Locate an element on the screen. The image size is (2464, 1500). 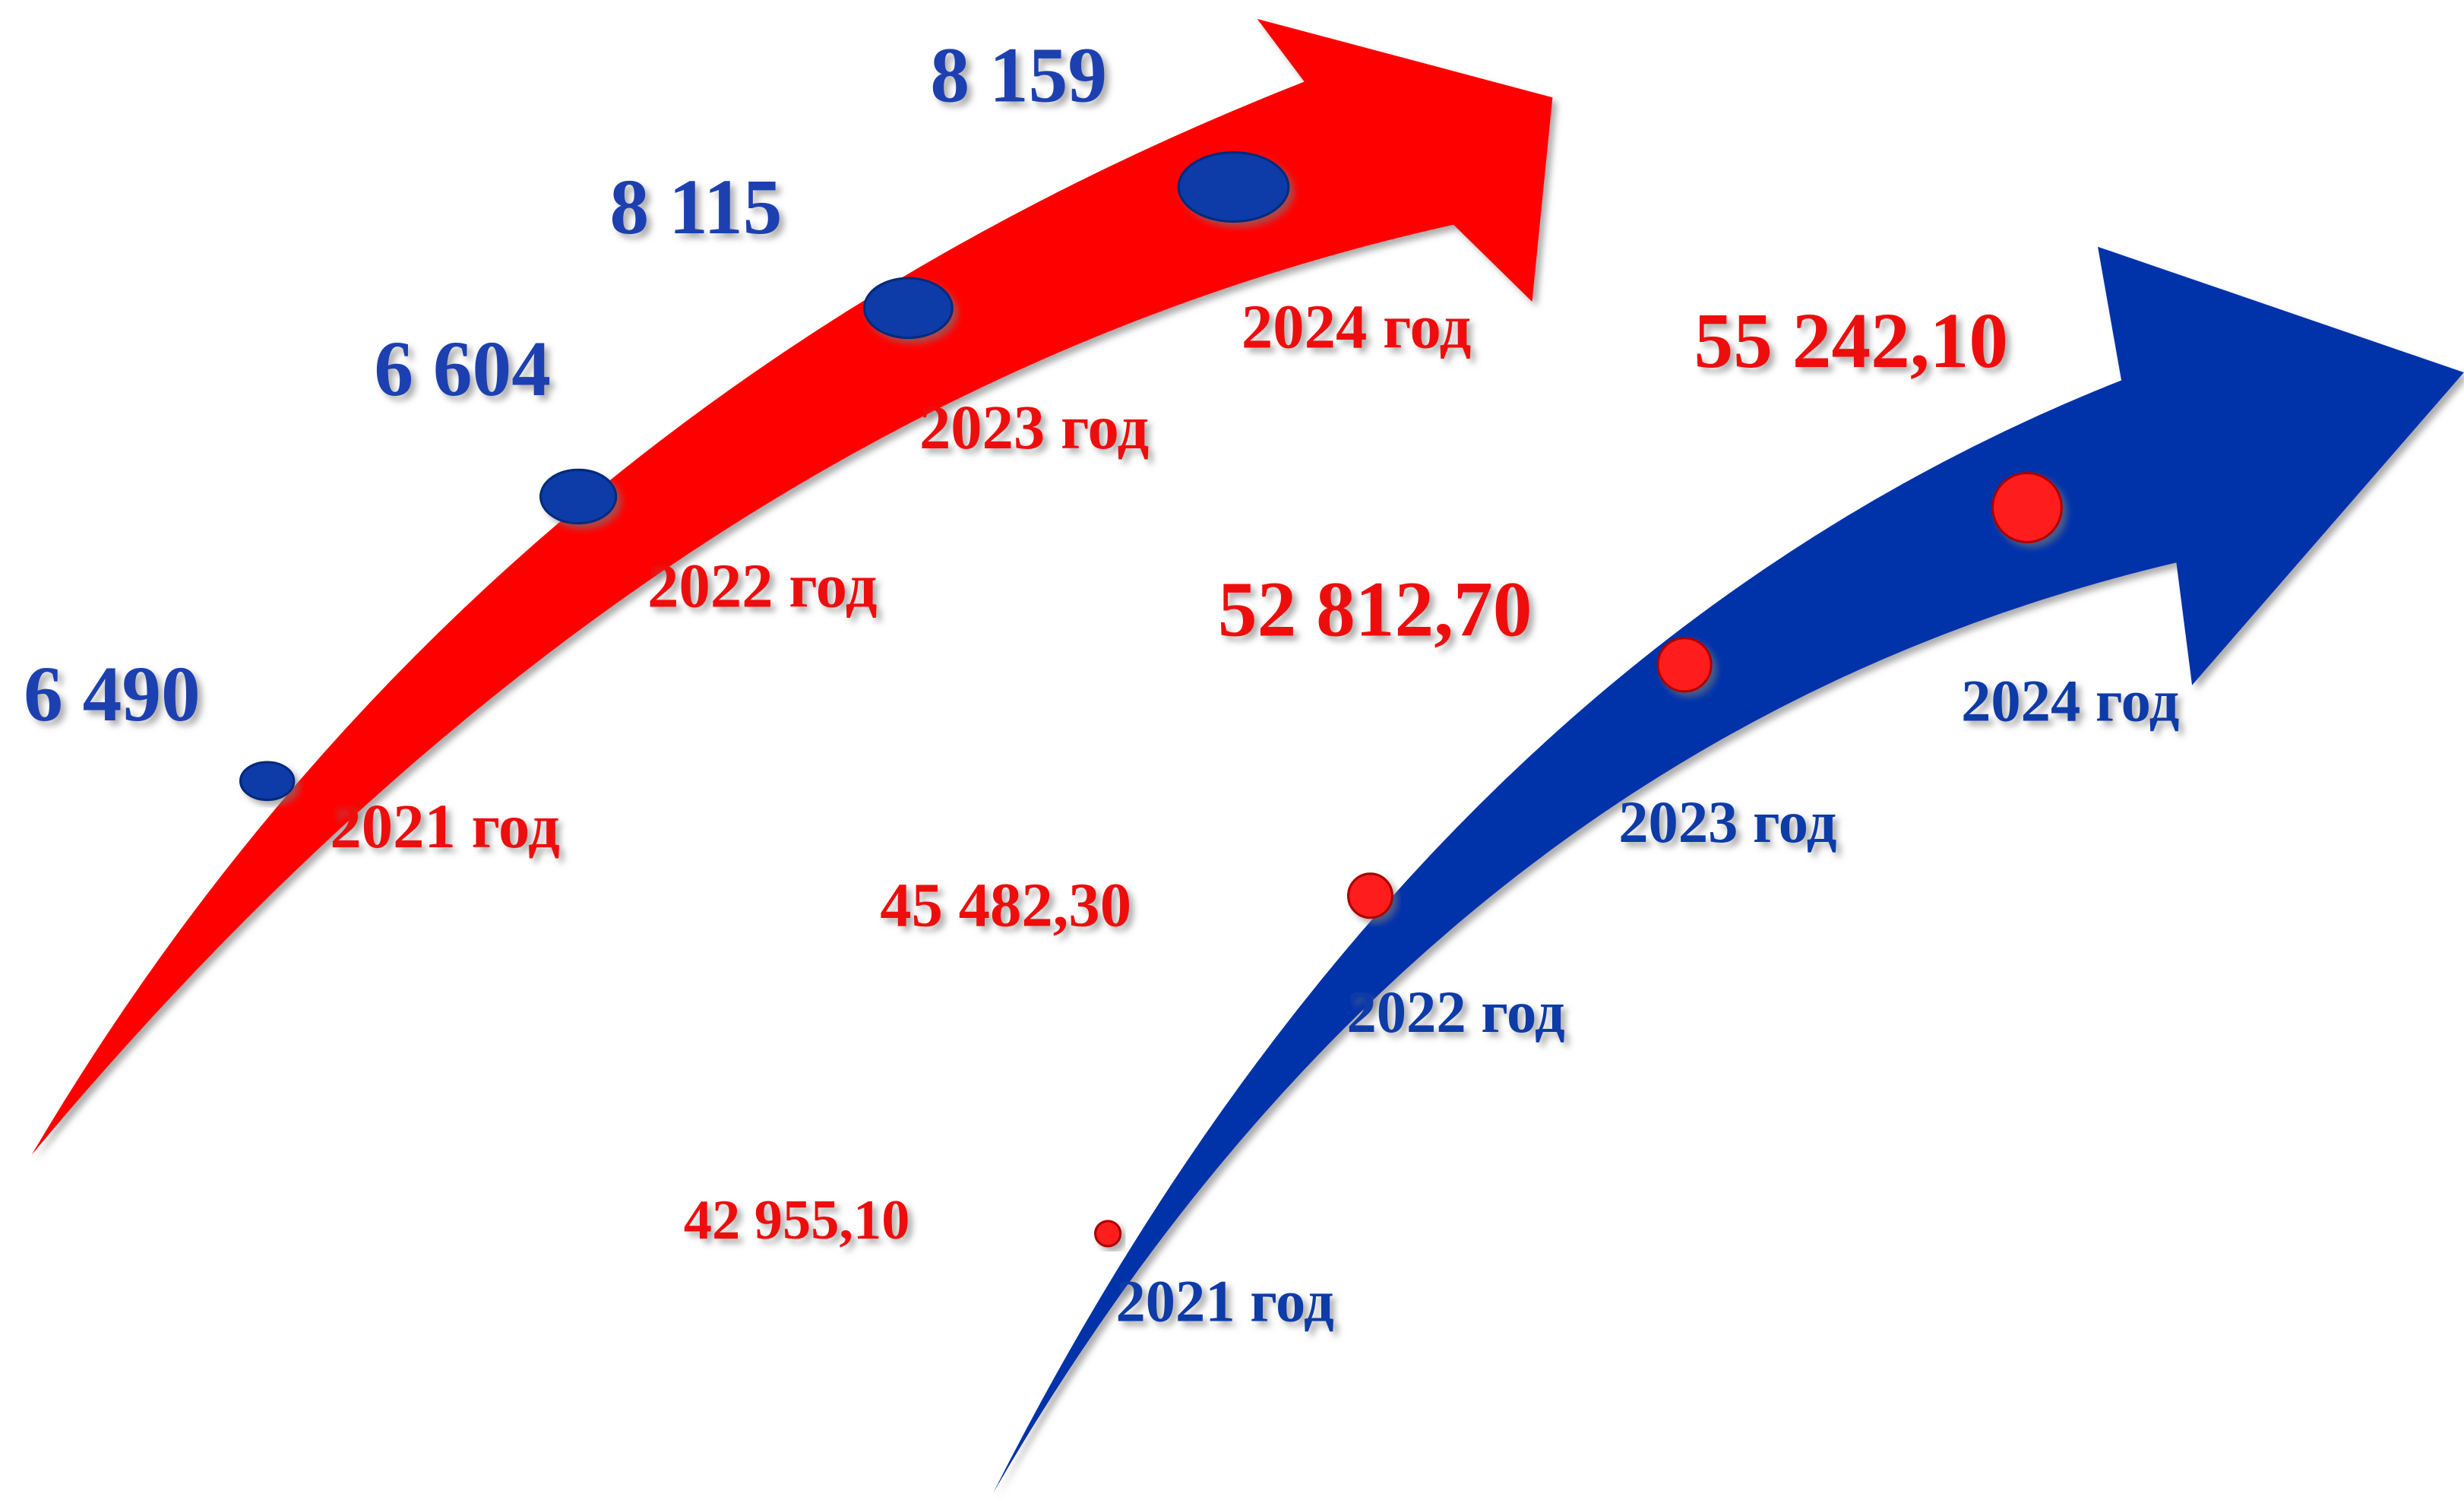
value-label: 42 955,10 is located at coordinates (797, 1221).